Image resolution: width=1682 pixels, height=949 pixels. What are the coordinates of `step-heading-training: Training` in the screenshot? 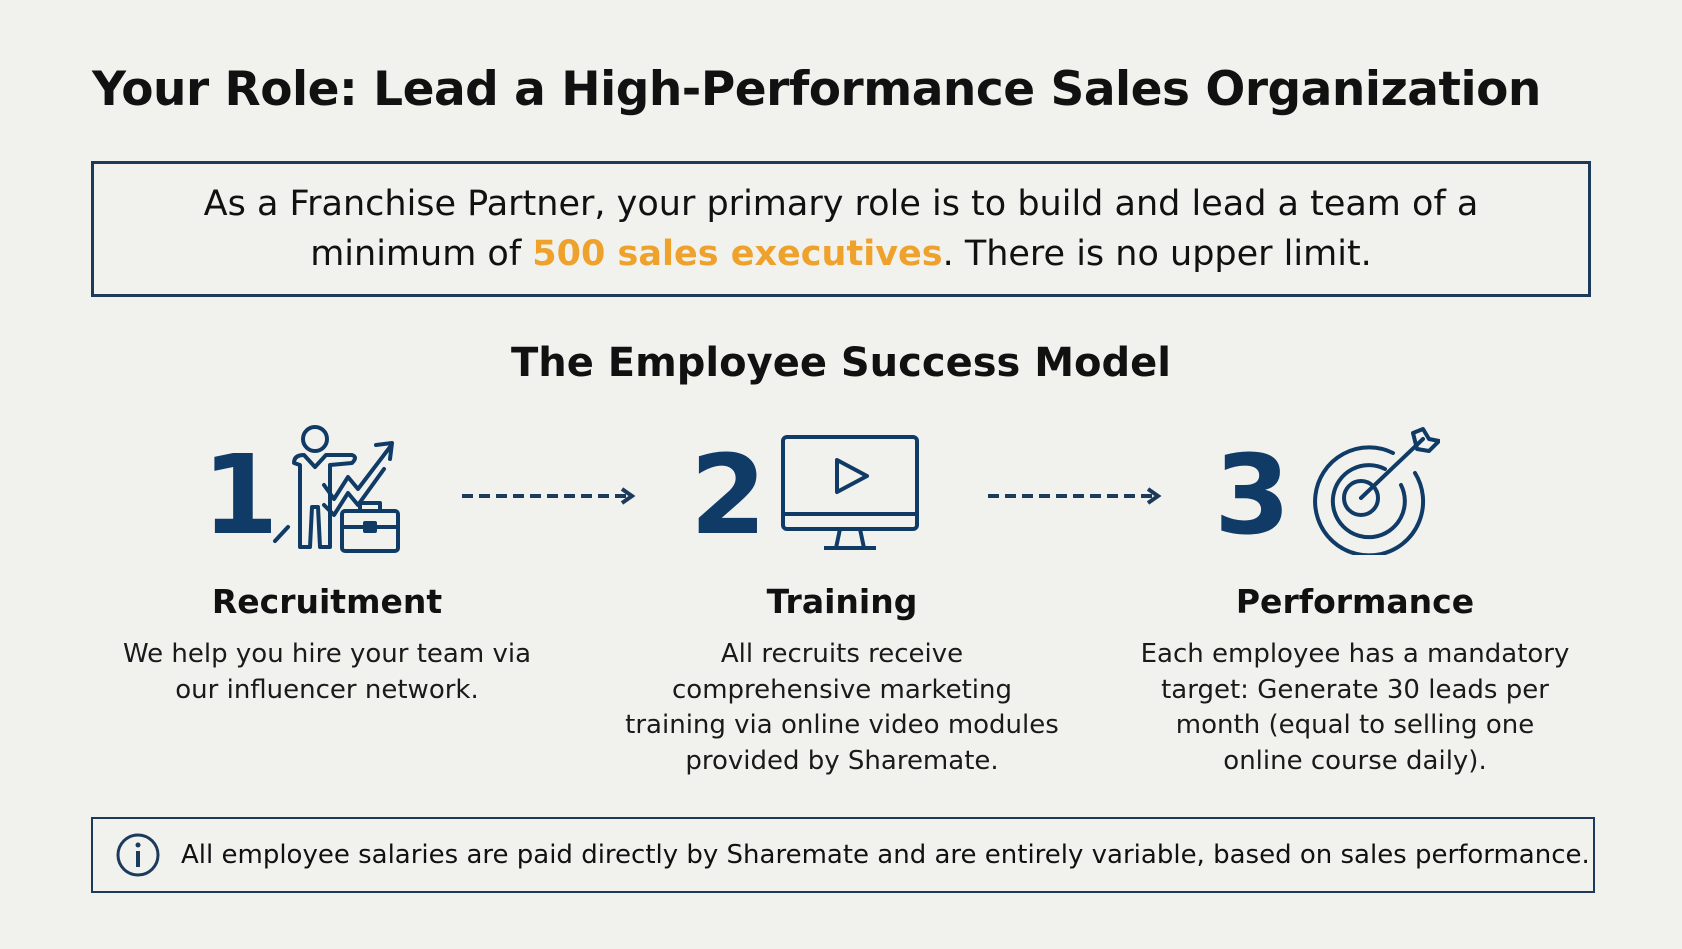 It's located at (842, 601).